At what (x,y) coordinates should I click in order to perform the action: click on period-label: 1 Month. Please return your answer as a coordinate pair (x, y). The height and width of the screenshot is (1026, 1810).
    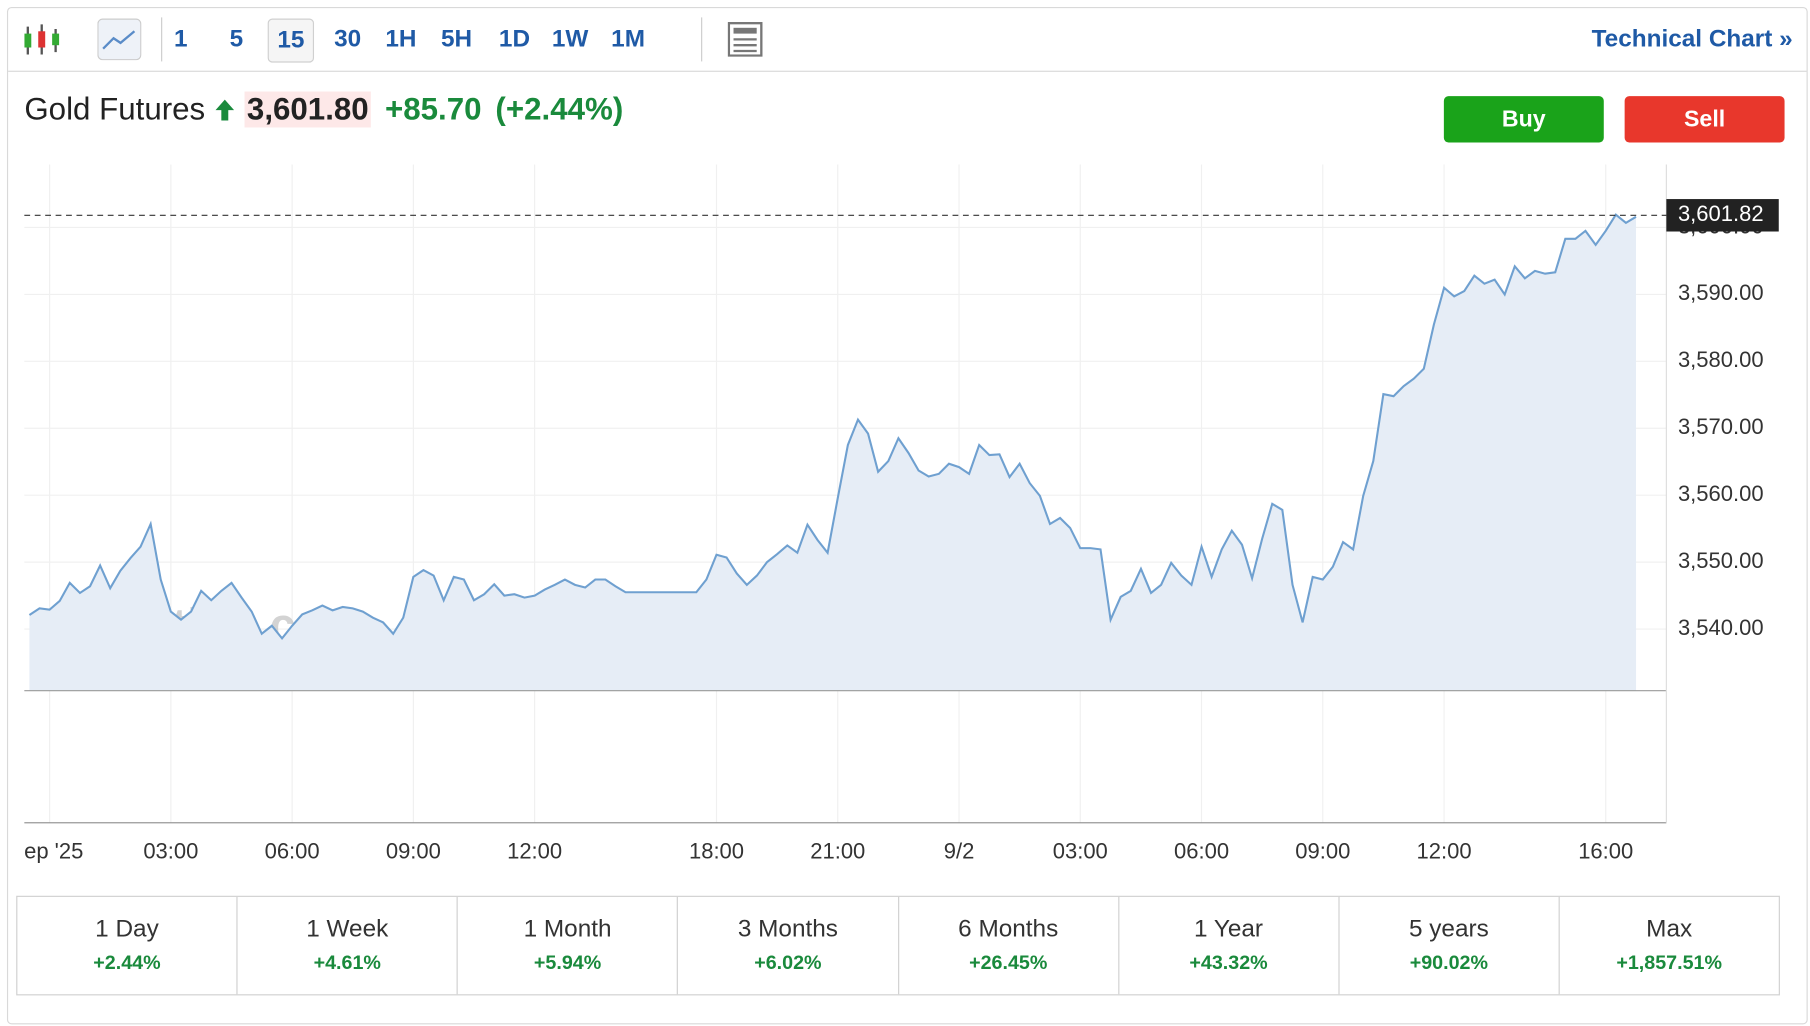
    Looking at the image, I should click on (567, 929).